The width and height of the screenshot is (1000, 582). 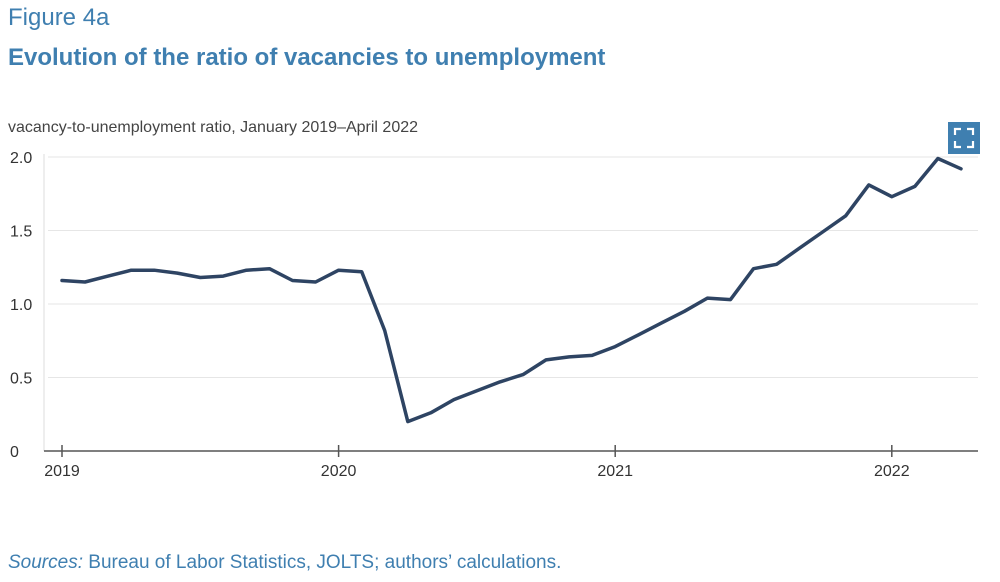 I want to click on x-axis: 2019 2020 2021 2022, so click(x=511, y=462).